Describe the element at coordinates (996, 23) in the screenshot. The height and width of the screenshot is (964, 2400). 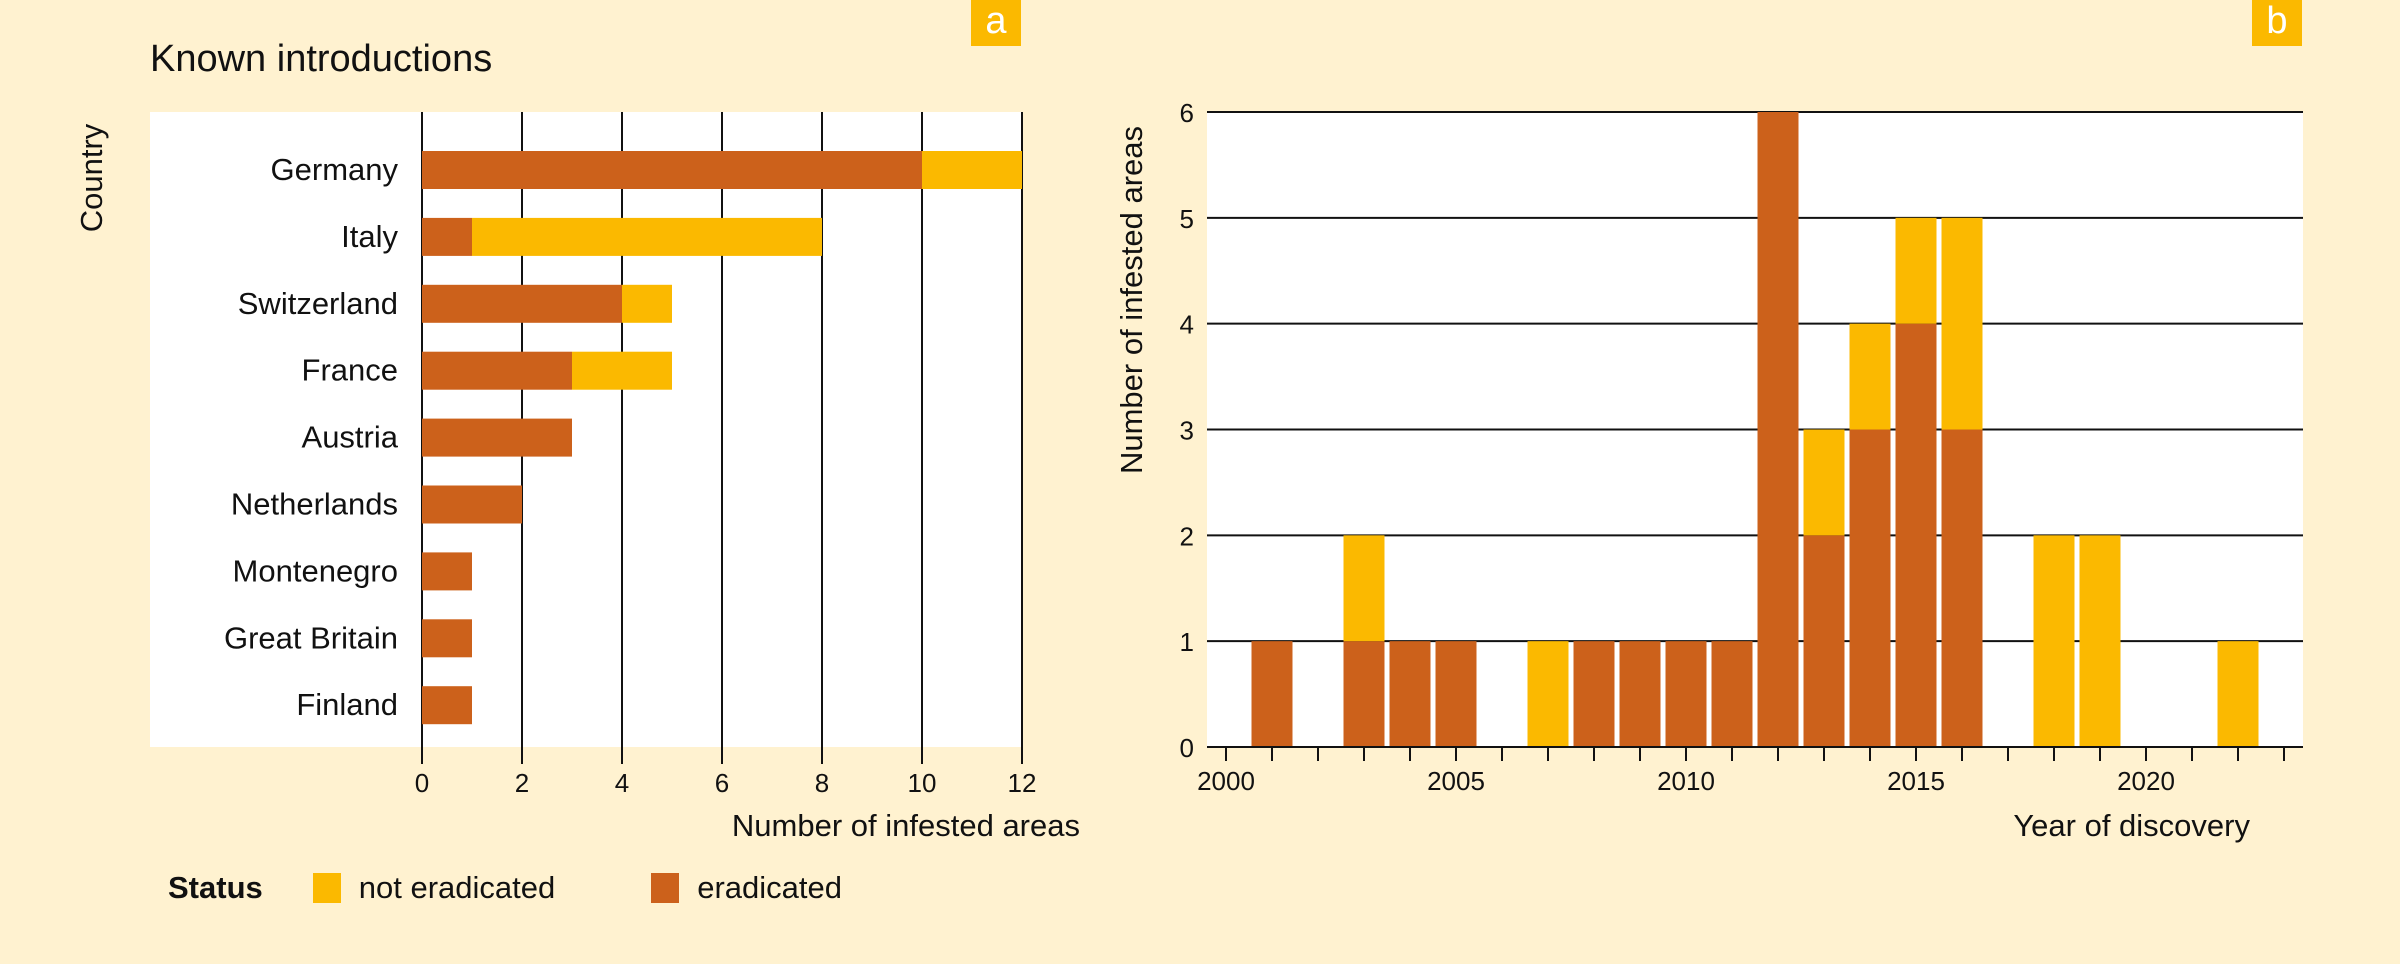
I see `panel-a-badge: a` at that location.